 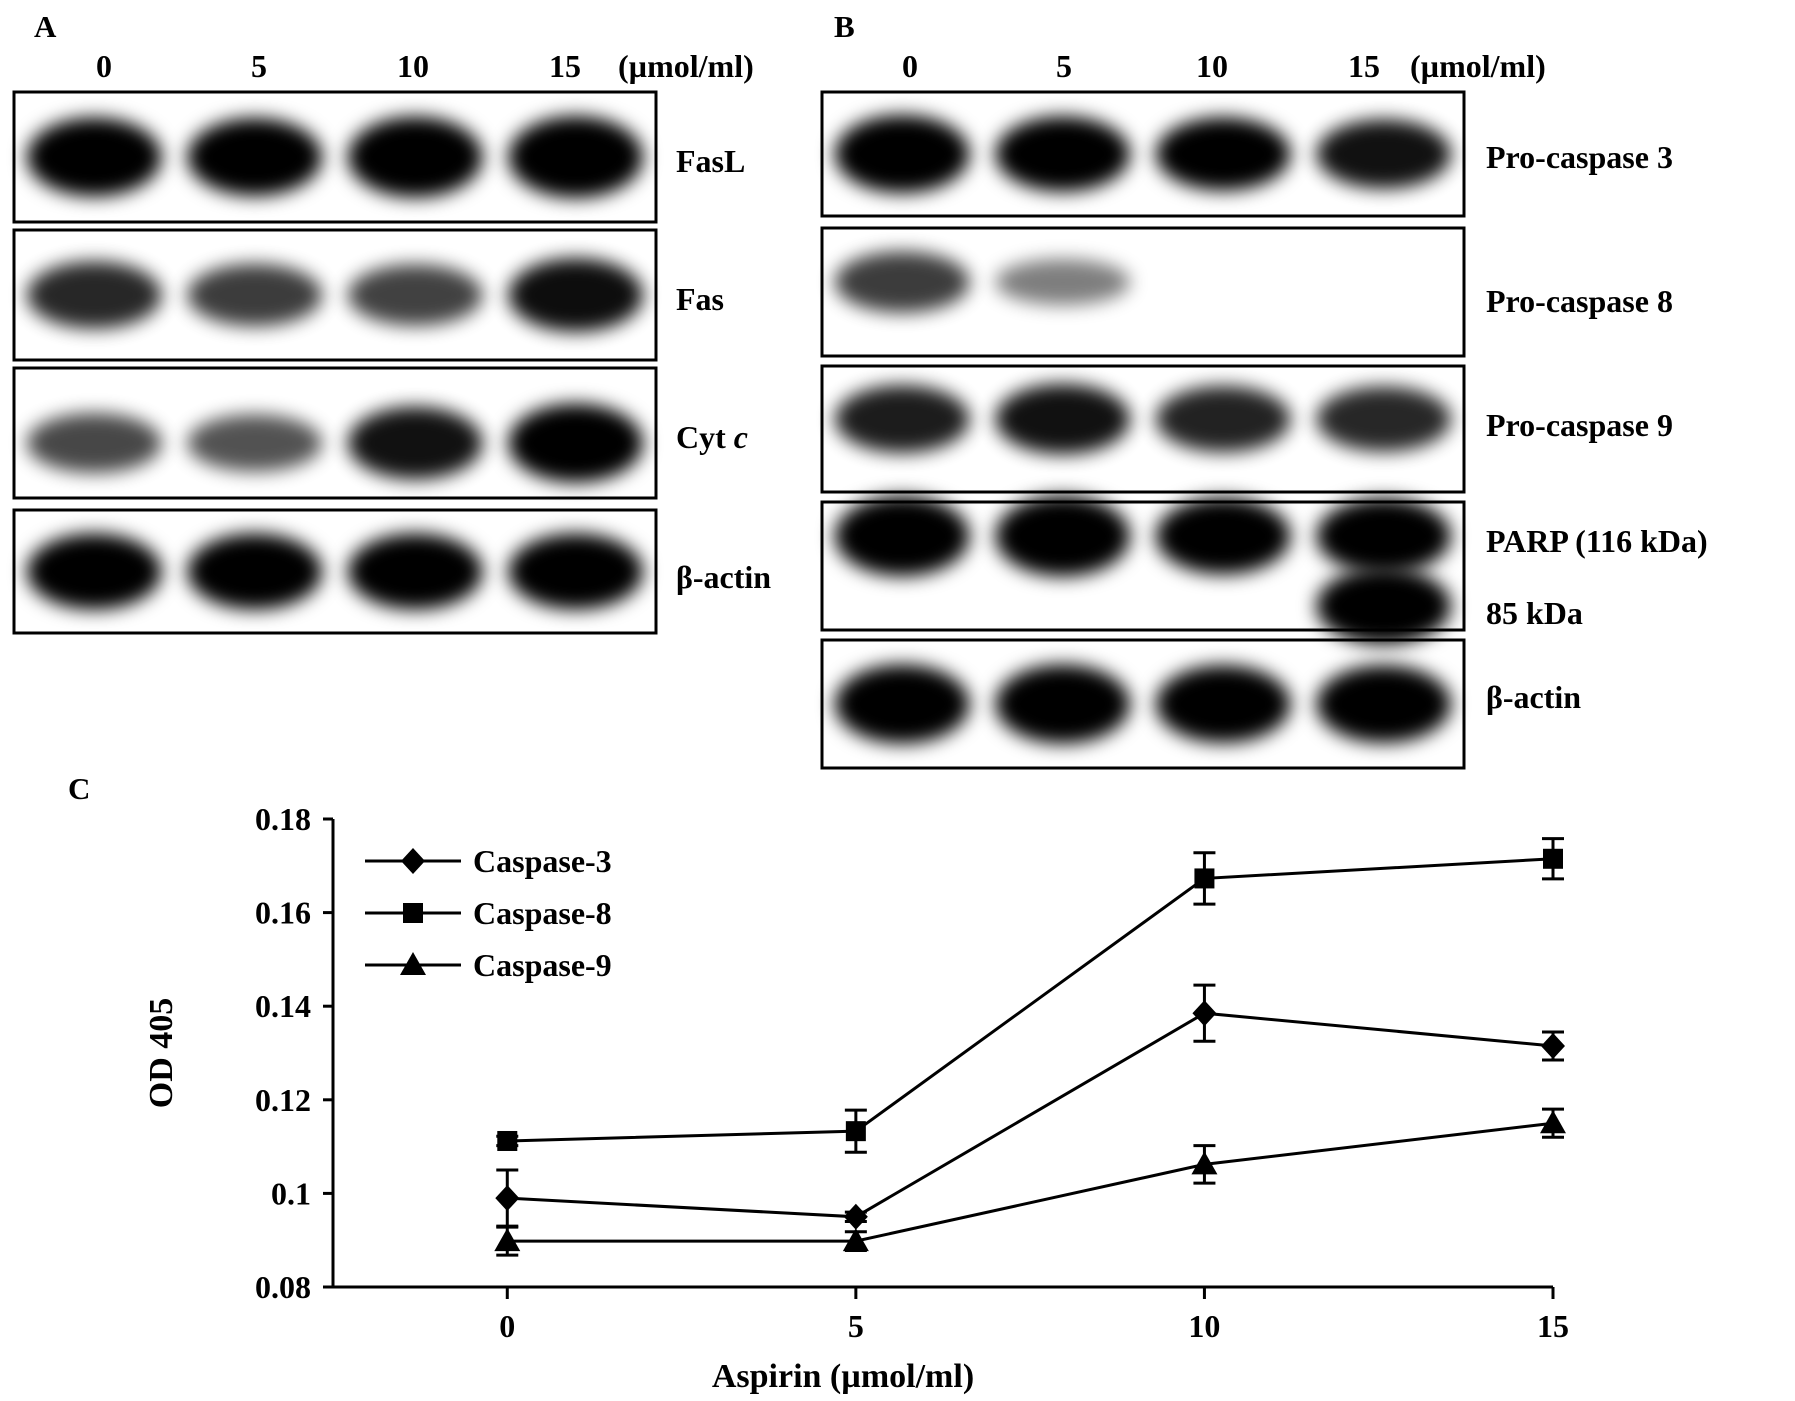 I want to click on legend-label: Caspase-3, so click(x=542, y=861).